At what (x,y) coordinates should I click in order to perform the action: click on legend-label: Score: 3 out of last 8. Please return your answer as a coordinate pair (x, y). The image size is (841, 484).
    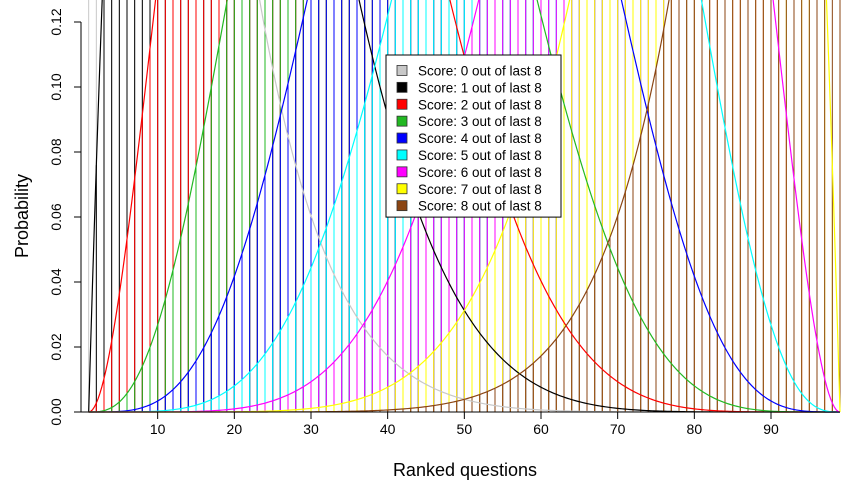
    Looking at the image, I should click on (480, 121).